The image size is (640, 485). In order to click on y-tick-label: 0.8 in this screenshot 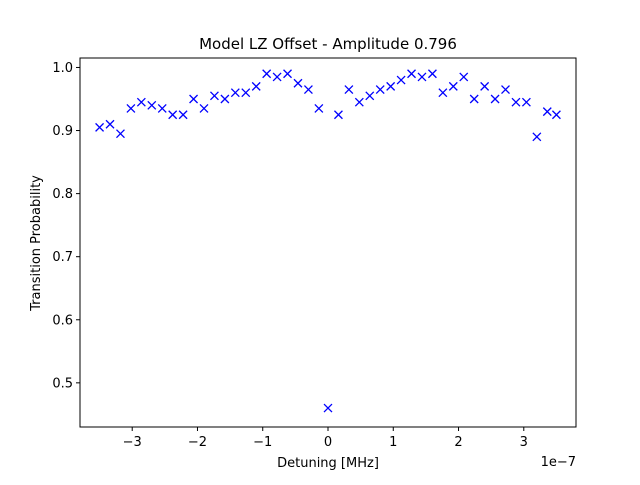, I will do `click(62, 194)`.